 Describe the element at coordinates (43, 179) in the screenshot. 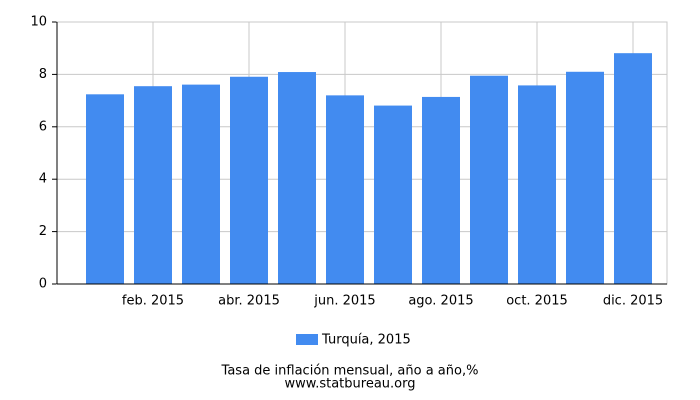

I see `y-tick-label: 4` at that location.